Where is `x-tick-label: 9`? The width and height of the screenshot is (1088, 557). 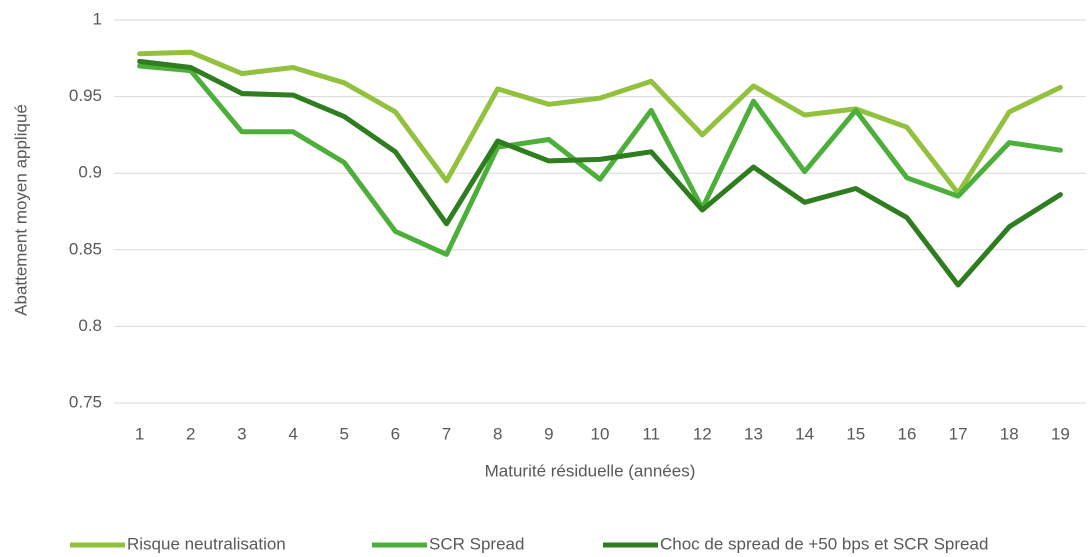 x-tick-label: 9 is located at coordinates (548, 433).